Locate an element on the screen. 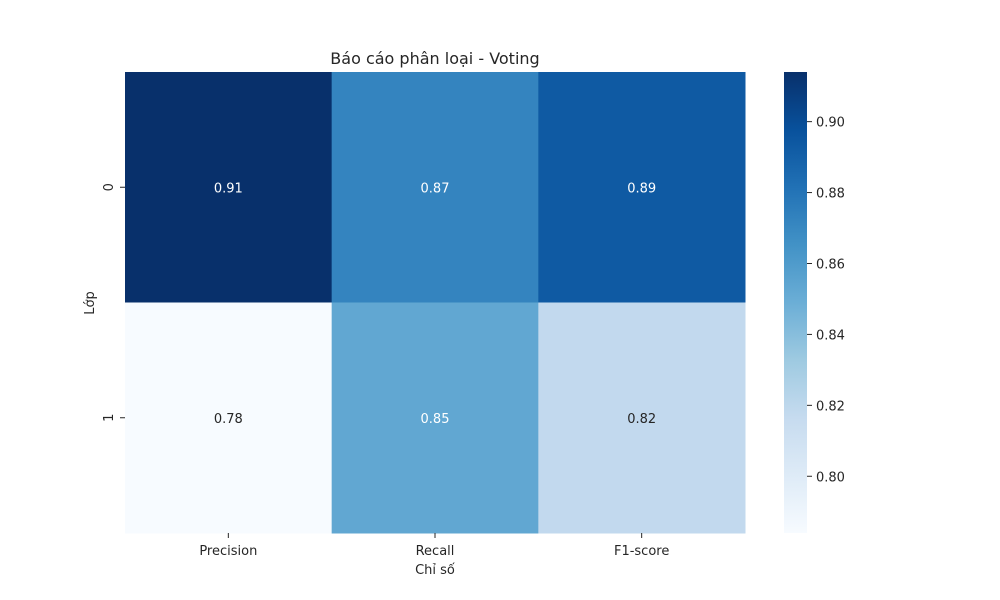 The image size is (1000, 600). cell-annotation: 0.87 is located at coordinates (435, 188).